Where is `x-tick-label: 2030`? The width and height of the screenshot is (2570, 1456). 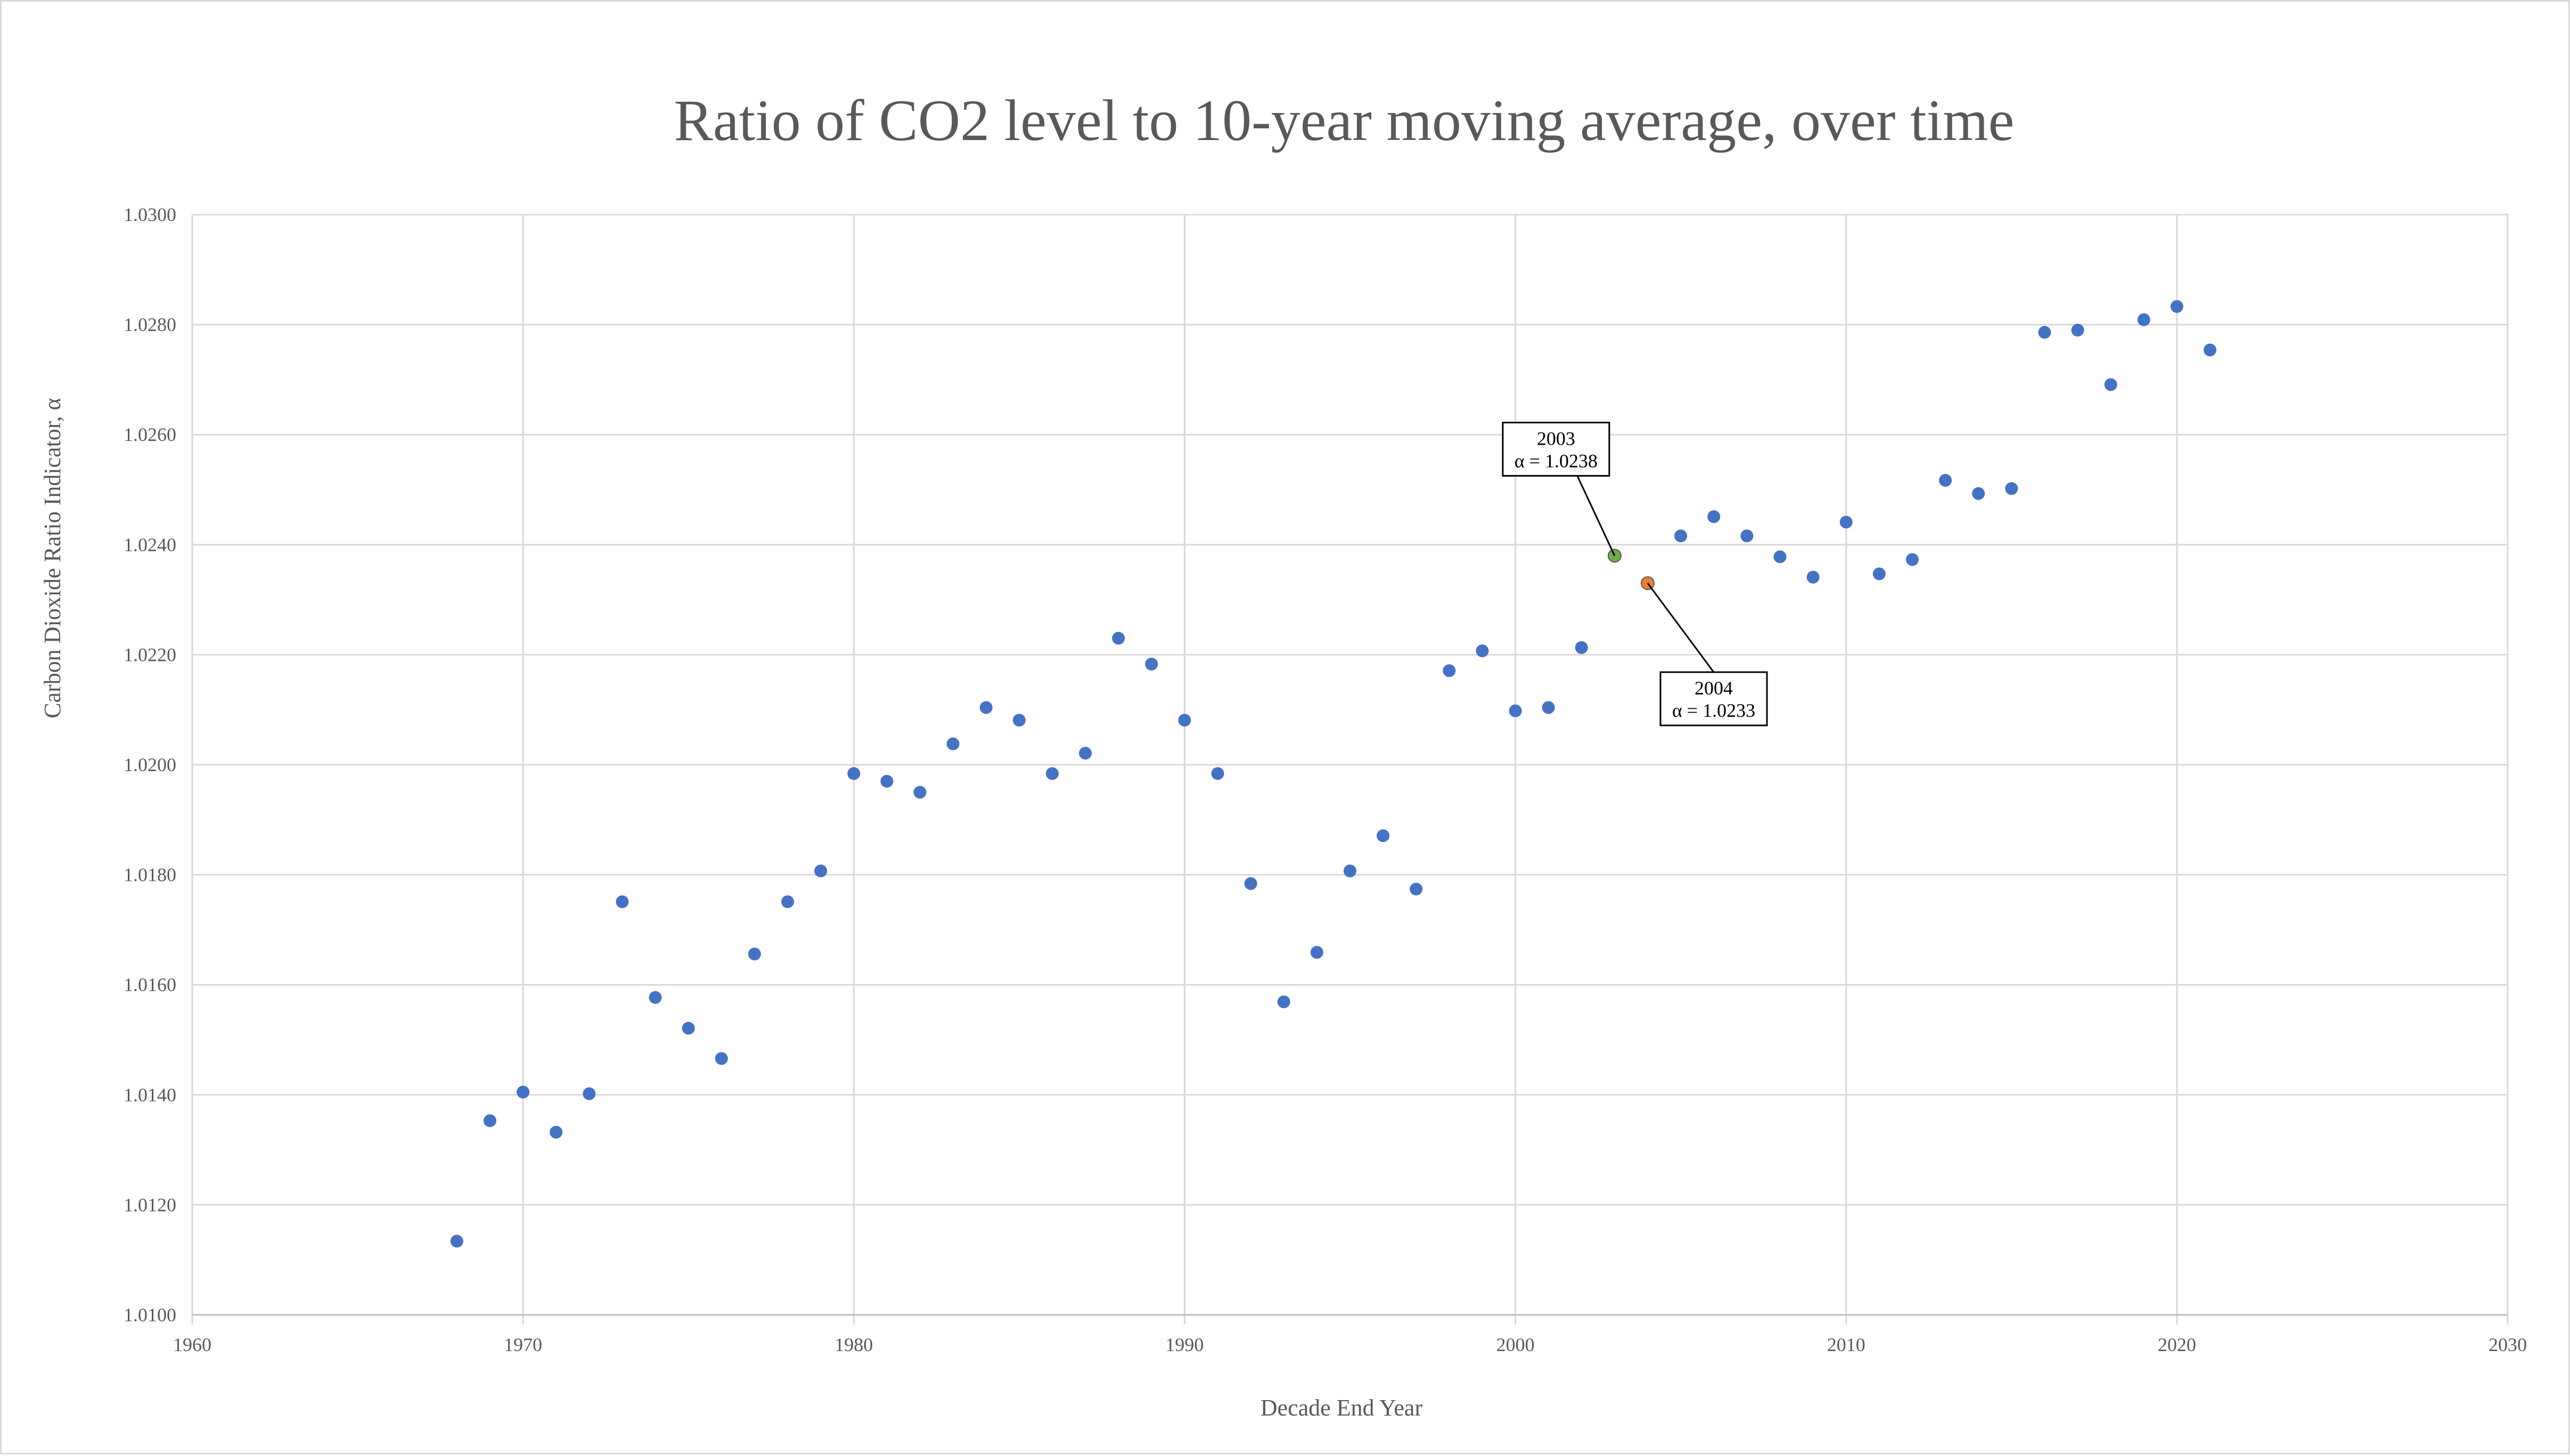
x-tick-label: 2030 is located at coordinates (2508, 1344).